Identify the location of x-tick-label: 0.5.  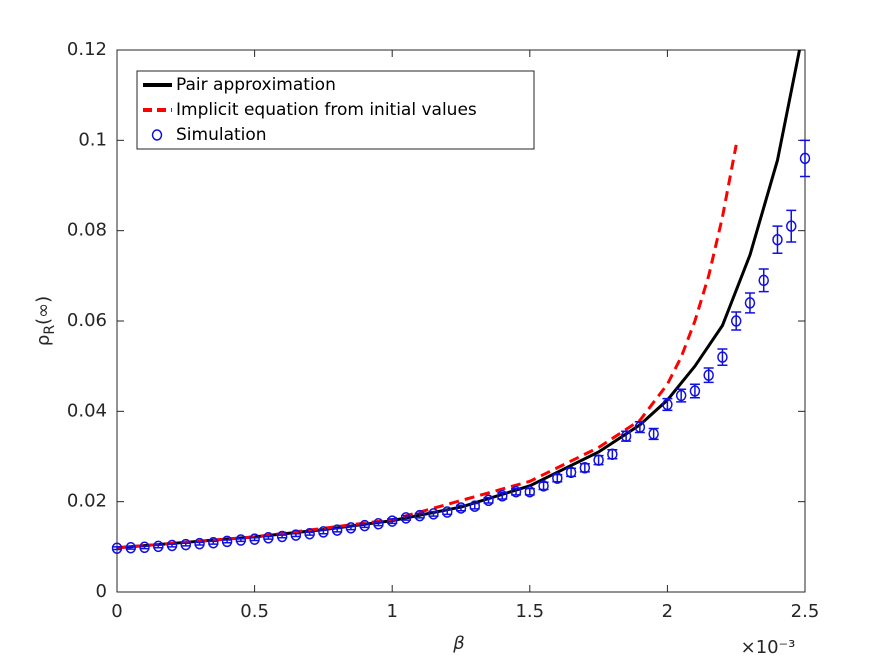
(254, 611).